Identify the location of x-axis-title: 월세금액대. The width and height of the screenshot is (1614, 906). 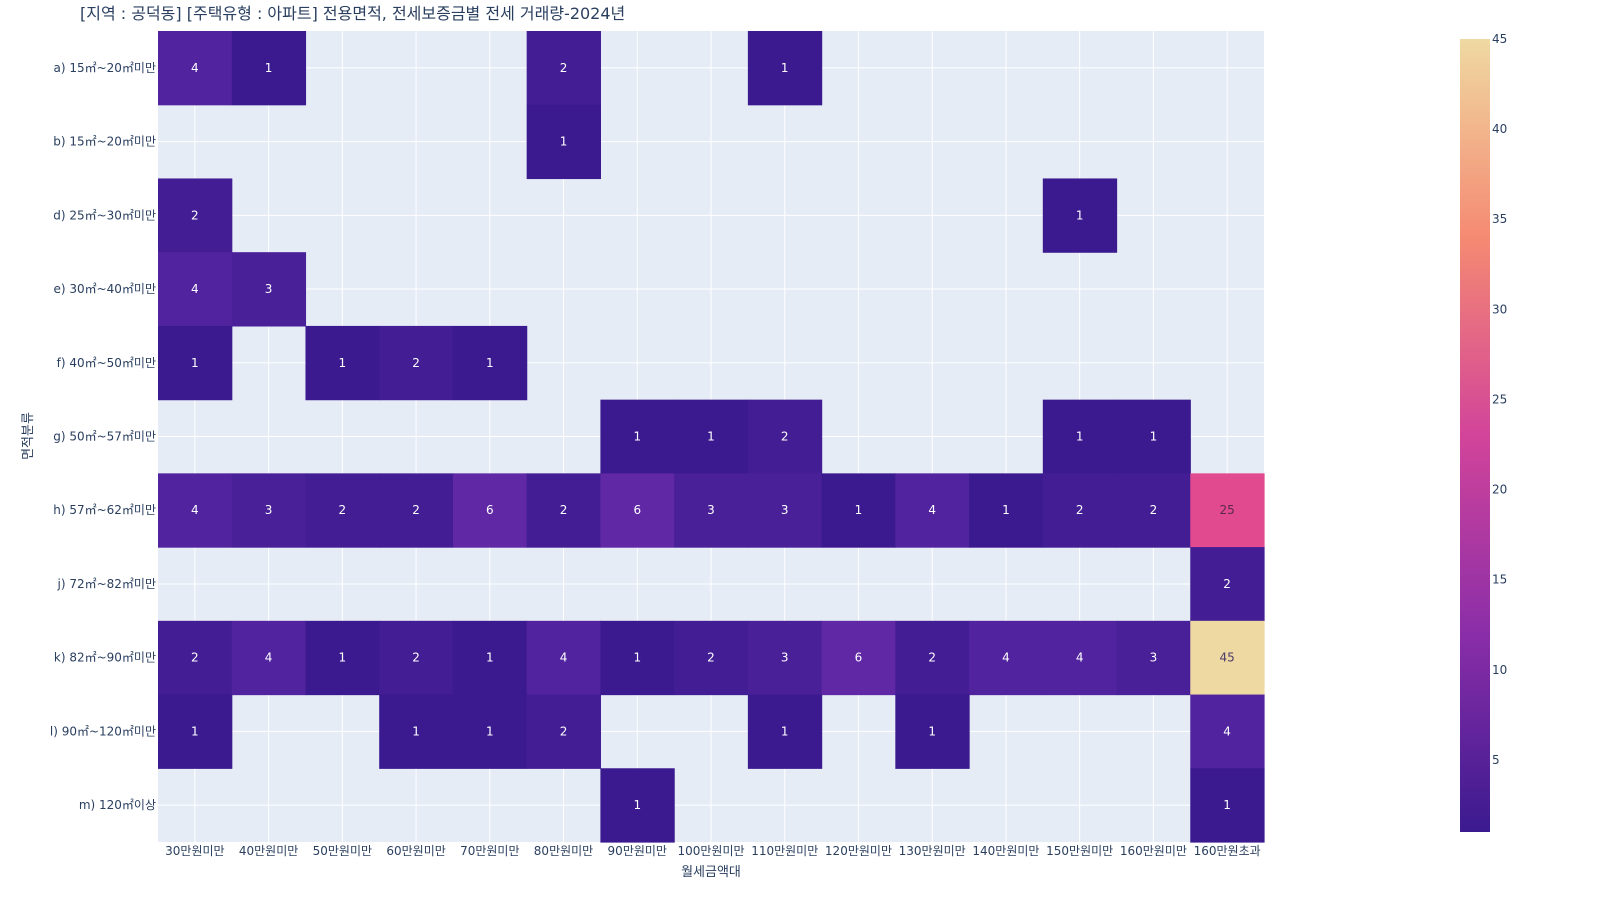
(711, 872).